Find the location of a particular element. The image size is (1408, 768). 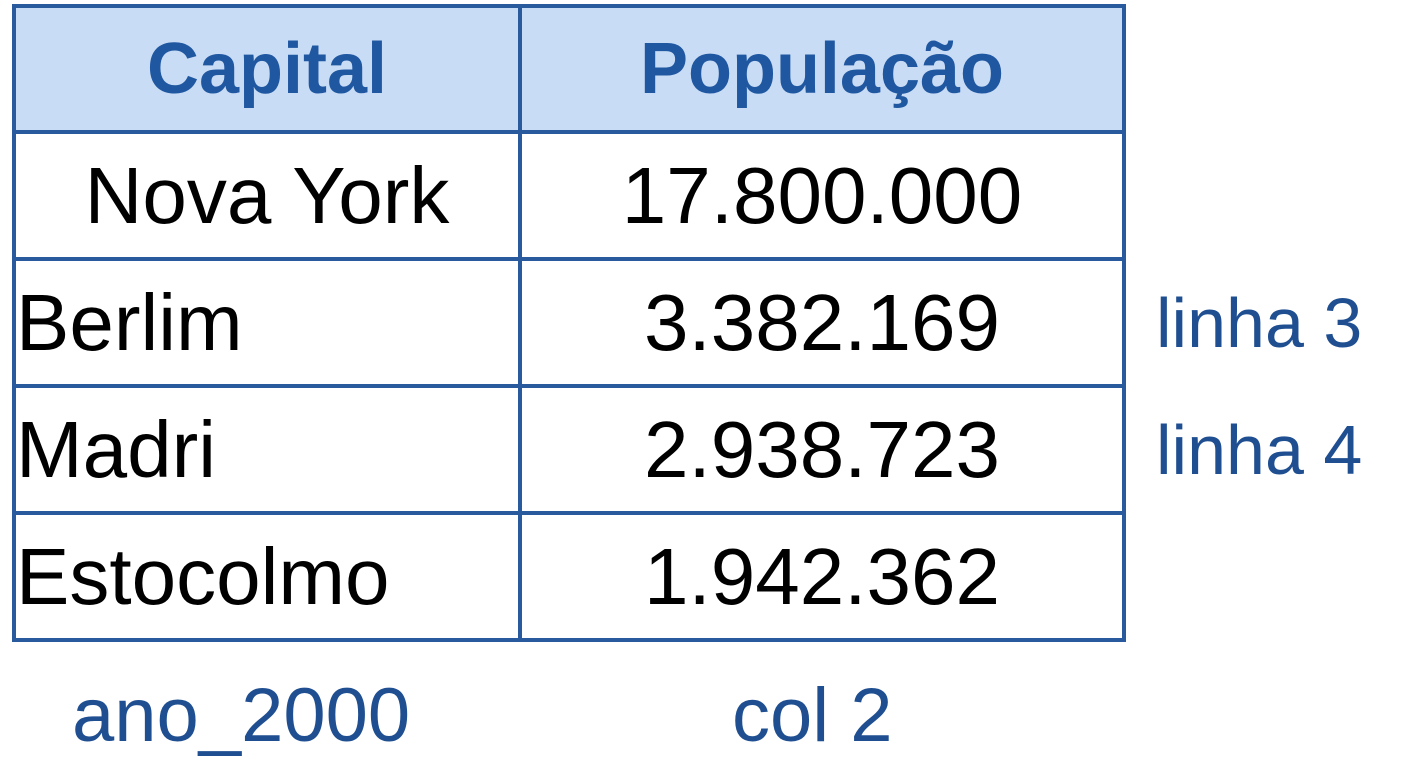

table-row: Madri 2.938.723 is located at coordinates (569, 449).